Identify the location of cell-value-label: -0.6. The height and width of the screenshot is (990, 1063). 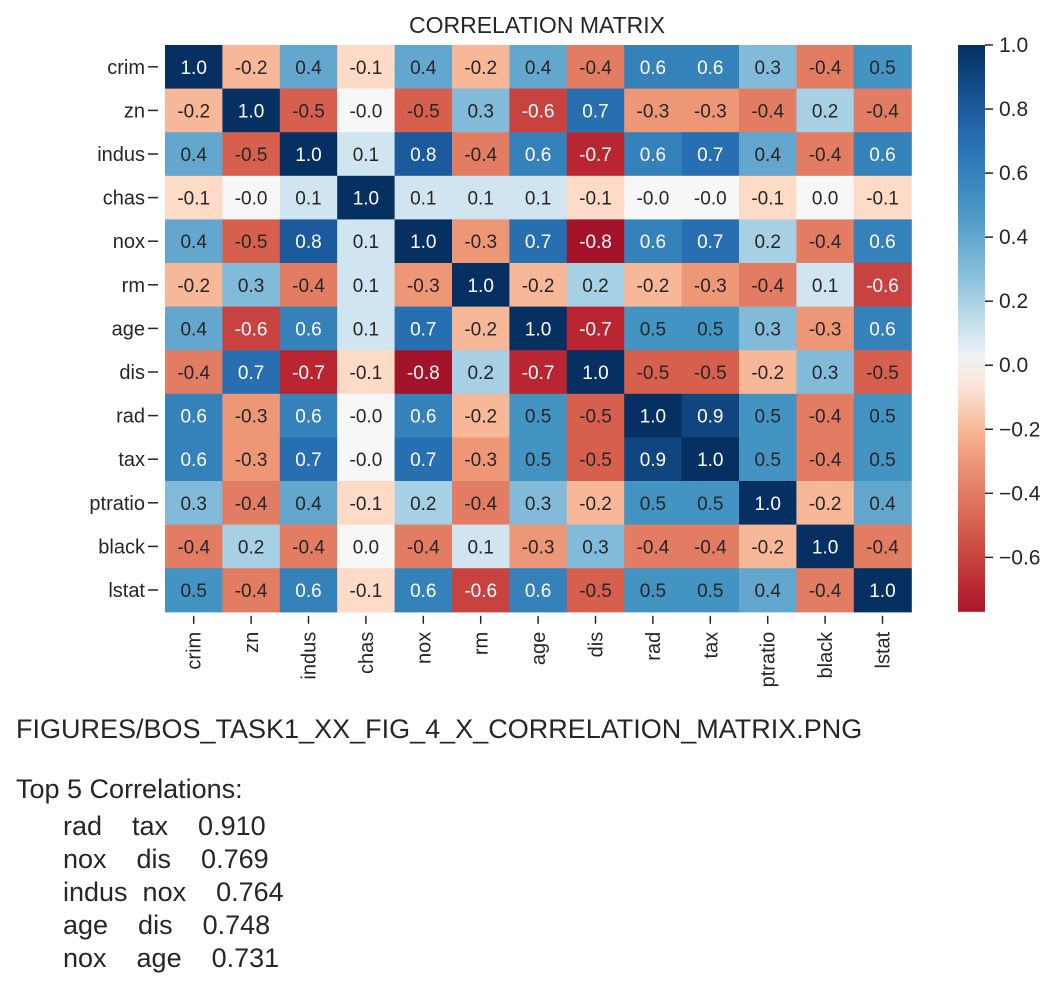
(882, 286).